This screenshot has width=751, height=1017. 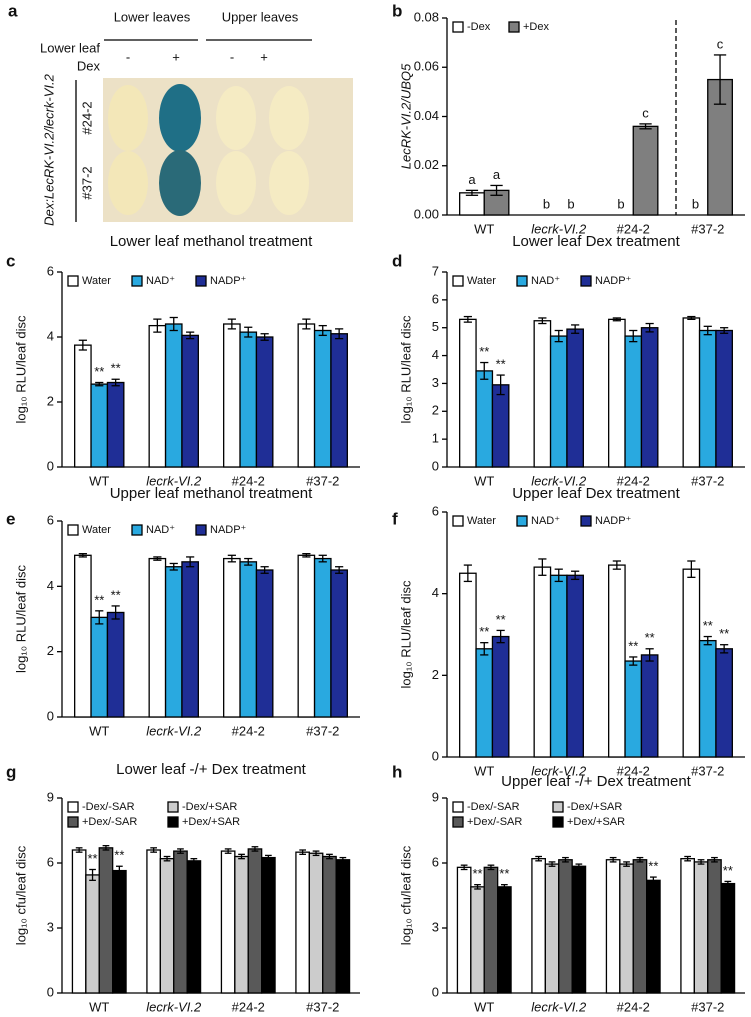 What do you see at coordinates (435, 510) in the screenshot?
I see `y-tick-label: 6` at bounding box center [435, 510].